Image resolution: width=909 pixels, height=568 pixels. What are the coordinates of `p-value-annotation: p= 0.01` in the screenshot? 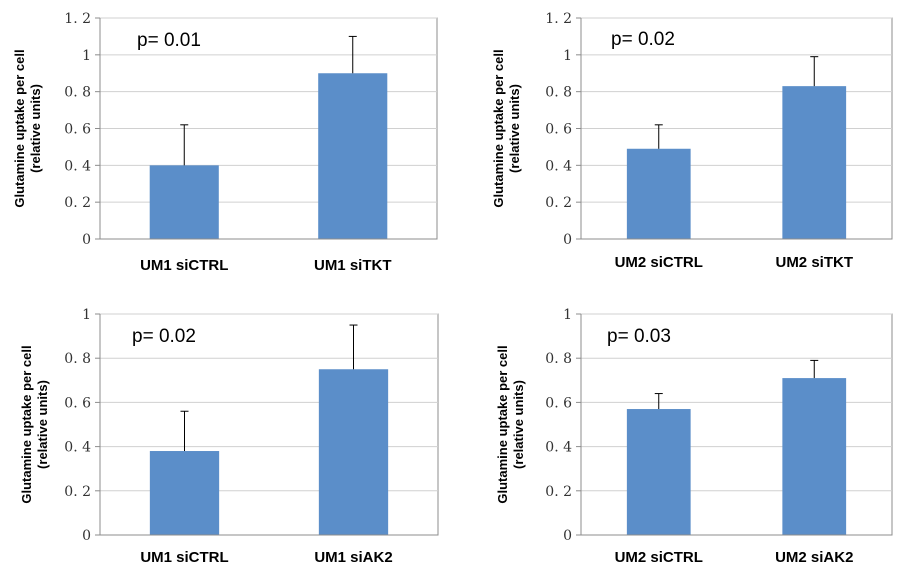 It's located at (169, 40).